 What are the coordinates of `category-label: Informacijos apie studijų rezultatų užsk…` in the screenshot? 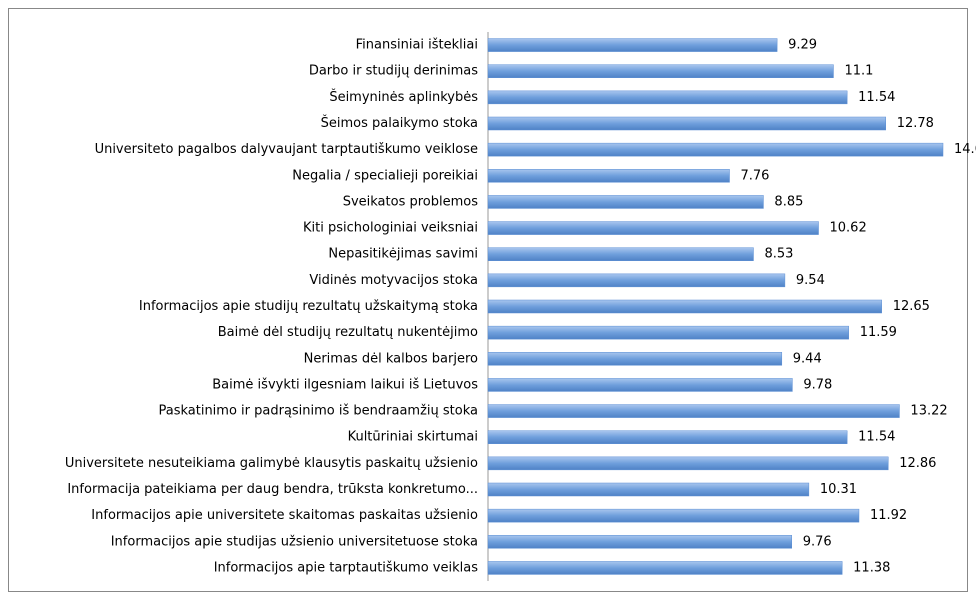 It's located at (308, 306).